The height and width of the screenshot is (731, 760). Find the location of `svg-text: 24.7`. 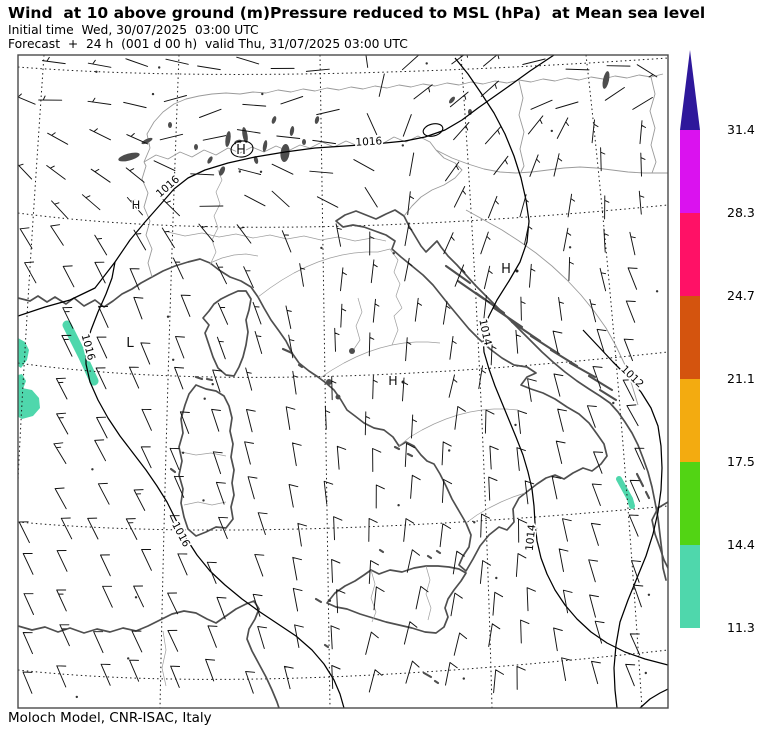

svg-text: 24.7 is located at coordinates (741, 295).